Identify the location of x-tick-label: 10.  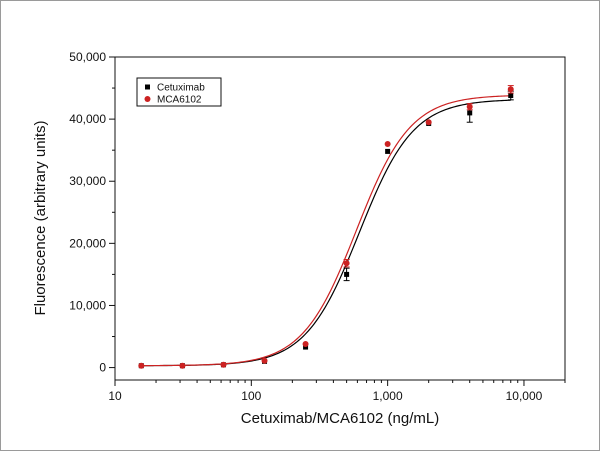
(115, 396).